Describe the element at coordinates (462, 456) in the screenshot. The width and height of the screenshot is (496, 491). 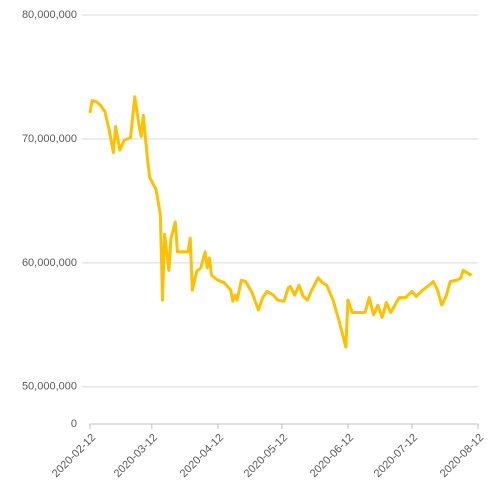
I see `x-tick-label: 2020-08-12` at that location.